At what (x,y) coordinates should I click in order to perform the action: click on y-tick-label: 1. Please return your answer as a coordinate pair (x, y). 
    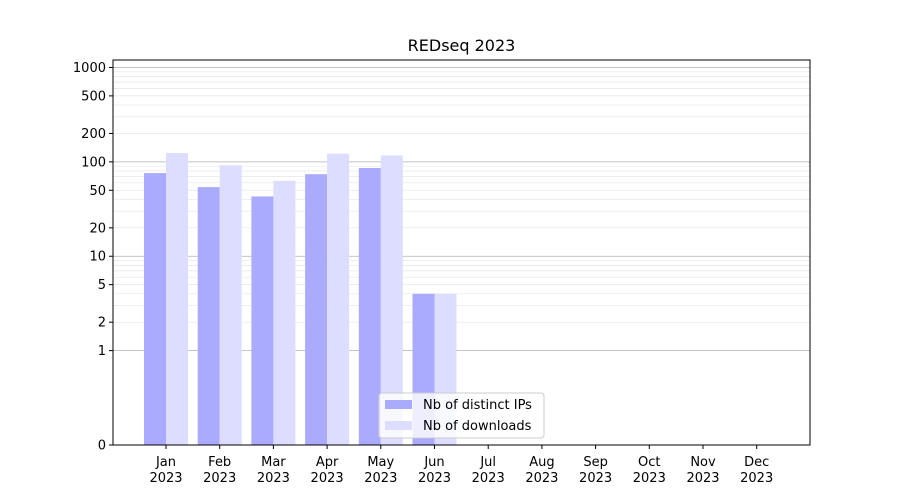
    Looking at the image, I should click on (102, 351).